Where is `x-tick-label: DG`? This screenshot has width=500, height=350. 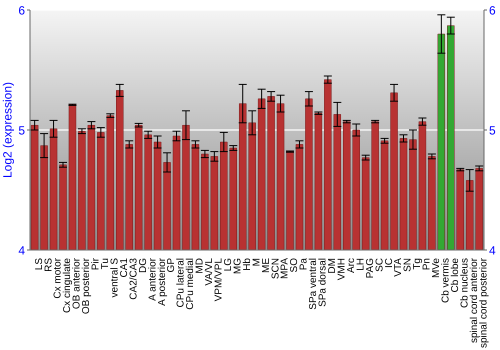
x-tick-label: DG is located at coordinates (143, 265).